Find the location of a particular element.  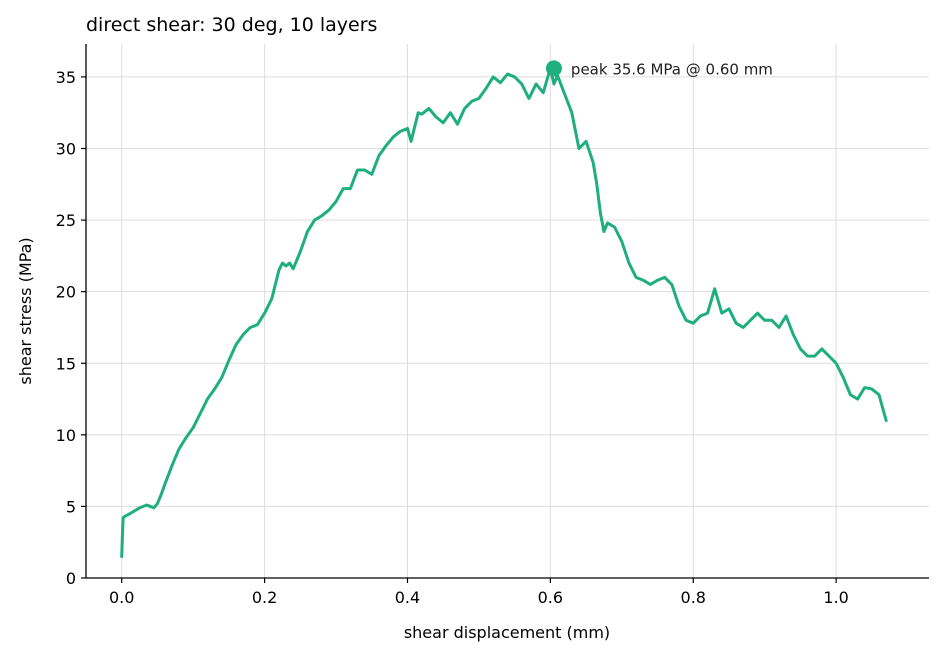

y-axis-label: shear stress (MPa) is located at coordinates (25, 310).